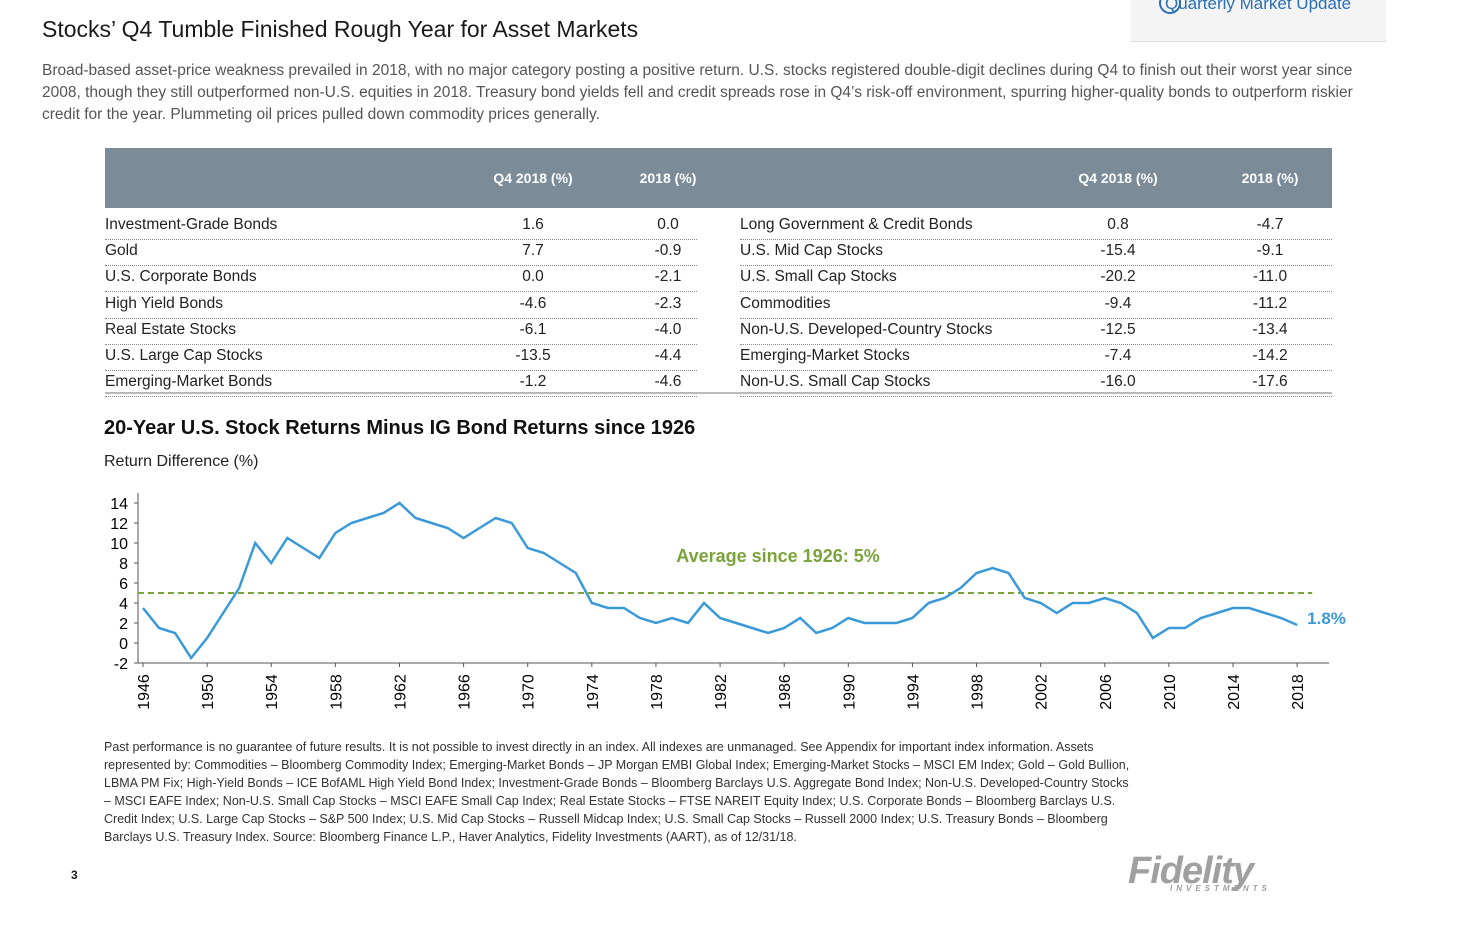  I want to click on table-row: High Yield Bonds -4.6 -2.3, so click(401, 305).